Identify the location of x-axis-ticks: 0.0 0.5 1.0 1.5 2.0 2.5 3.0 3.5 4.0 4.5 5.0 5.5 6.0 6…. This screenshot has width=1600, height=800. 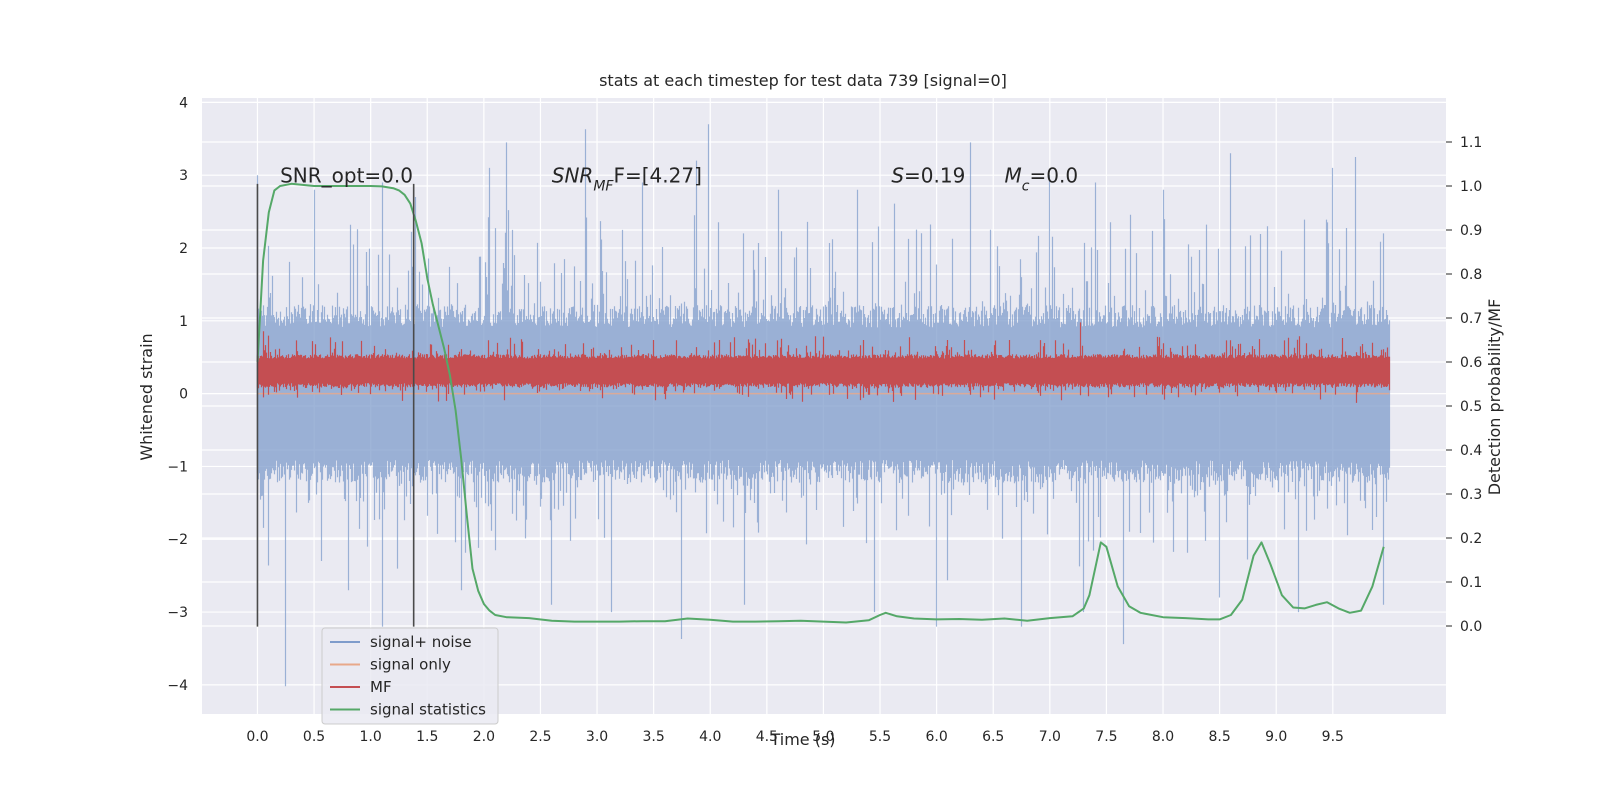
(795, 737).